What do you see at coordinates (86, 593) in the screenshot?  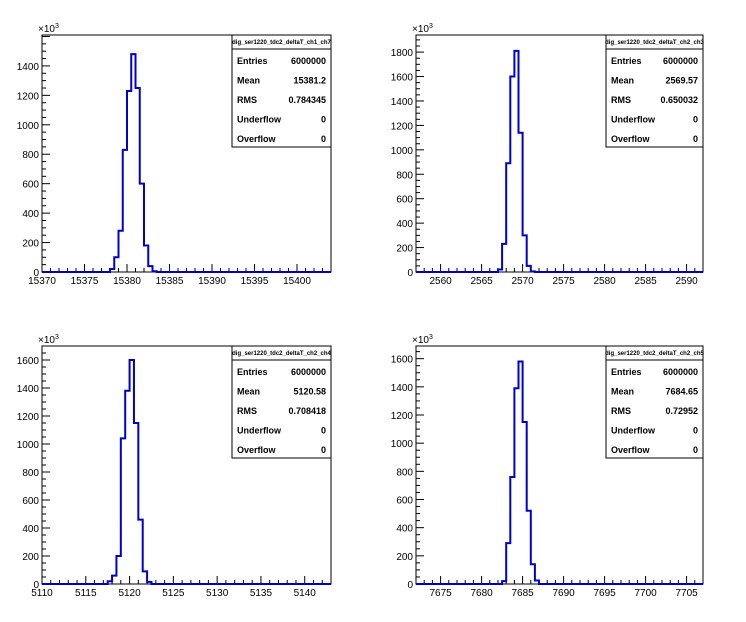 I see `x-tick-label: 5115` at bounding box center [86, 593].